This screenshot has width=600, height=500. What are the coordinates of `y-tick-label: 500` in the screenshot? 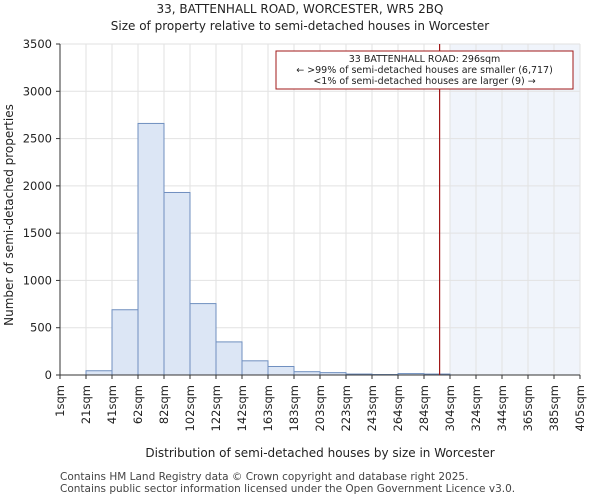 It's located at (41, 328).